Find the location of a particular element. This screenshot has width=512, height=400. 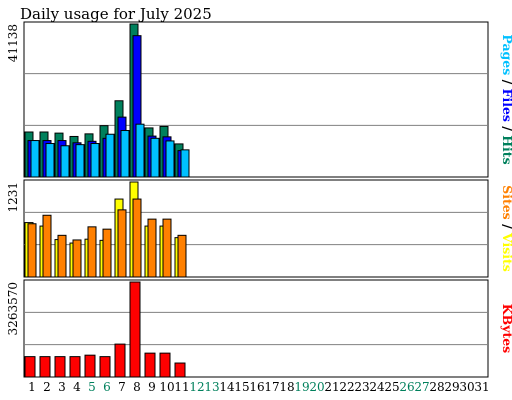

legend-part: KBytes is located at coordinates (506, 328).